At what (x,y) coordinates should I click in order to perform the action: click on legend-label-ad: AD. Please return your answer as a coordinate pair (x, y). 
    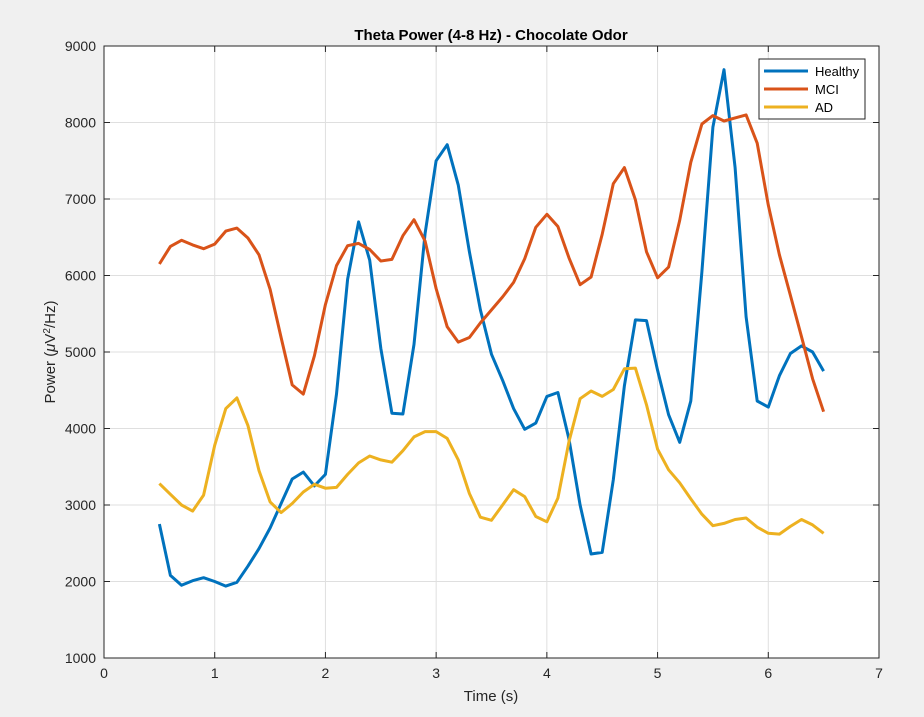
    Looking at the image, I should click on (824, 107).